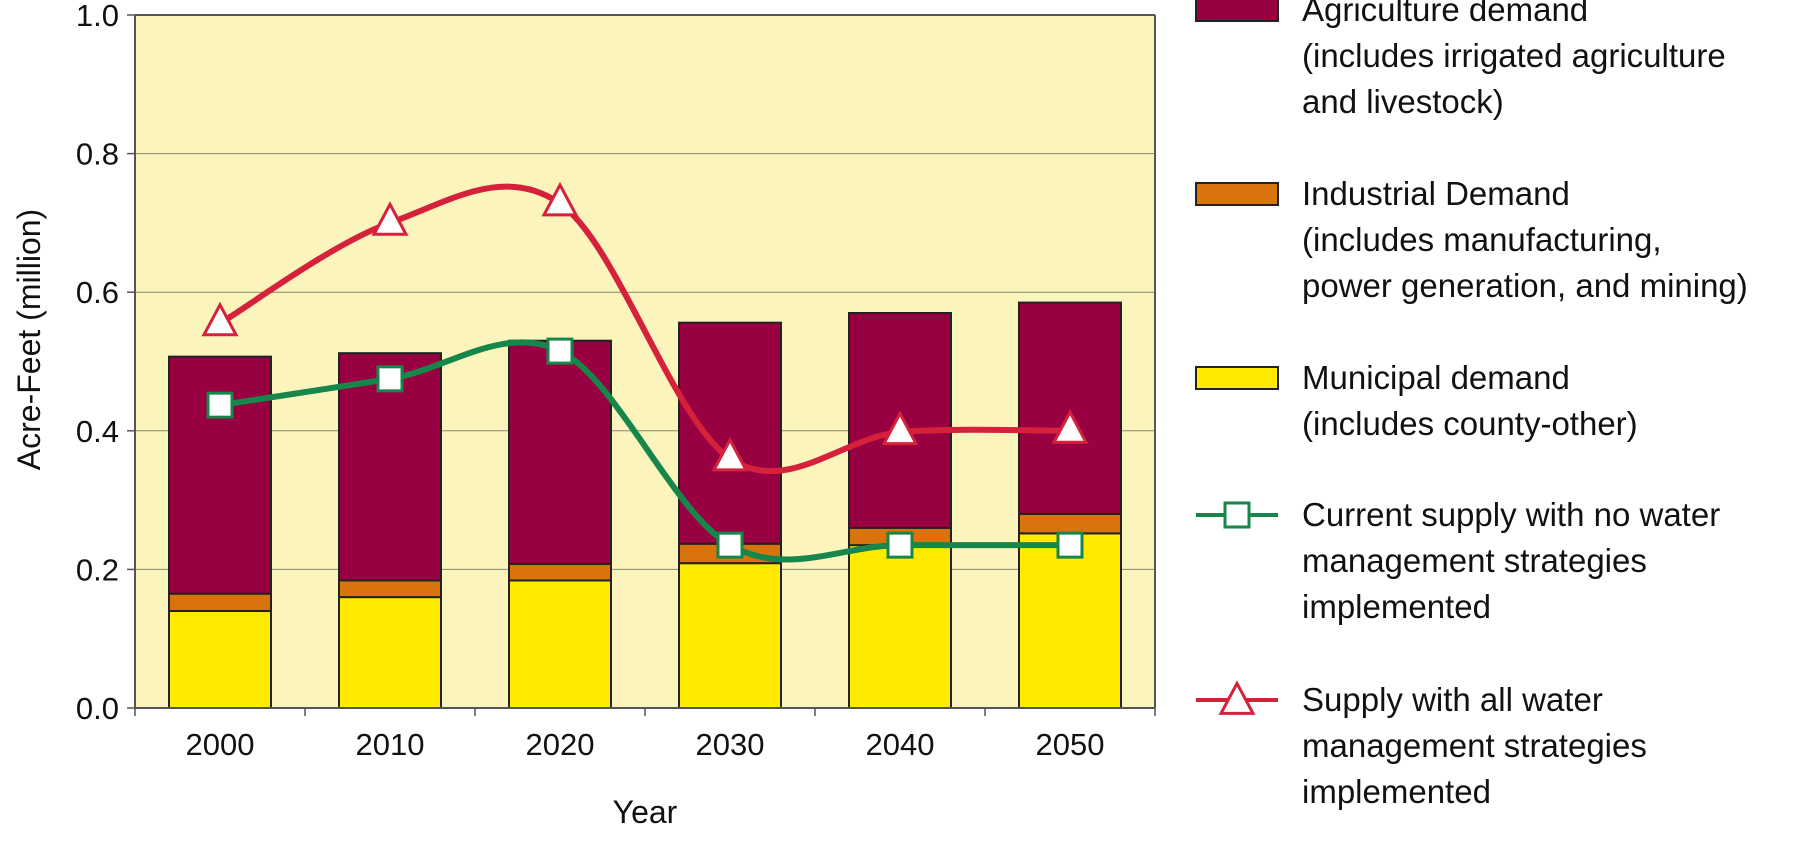  Describe the element at coordinates (1511, 514) in the screenshot. I see `legend-label: Current supply with no water` at that location.